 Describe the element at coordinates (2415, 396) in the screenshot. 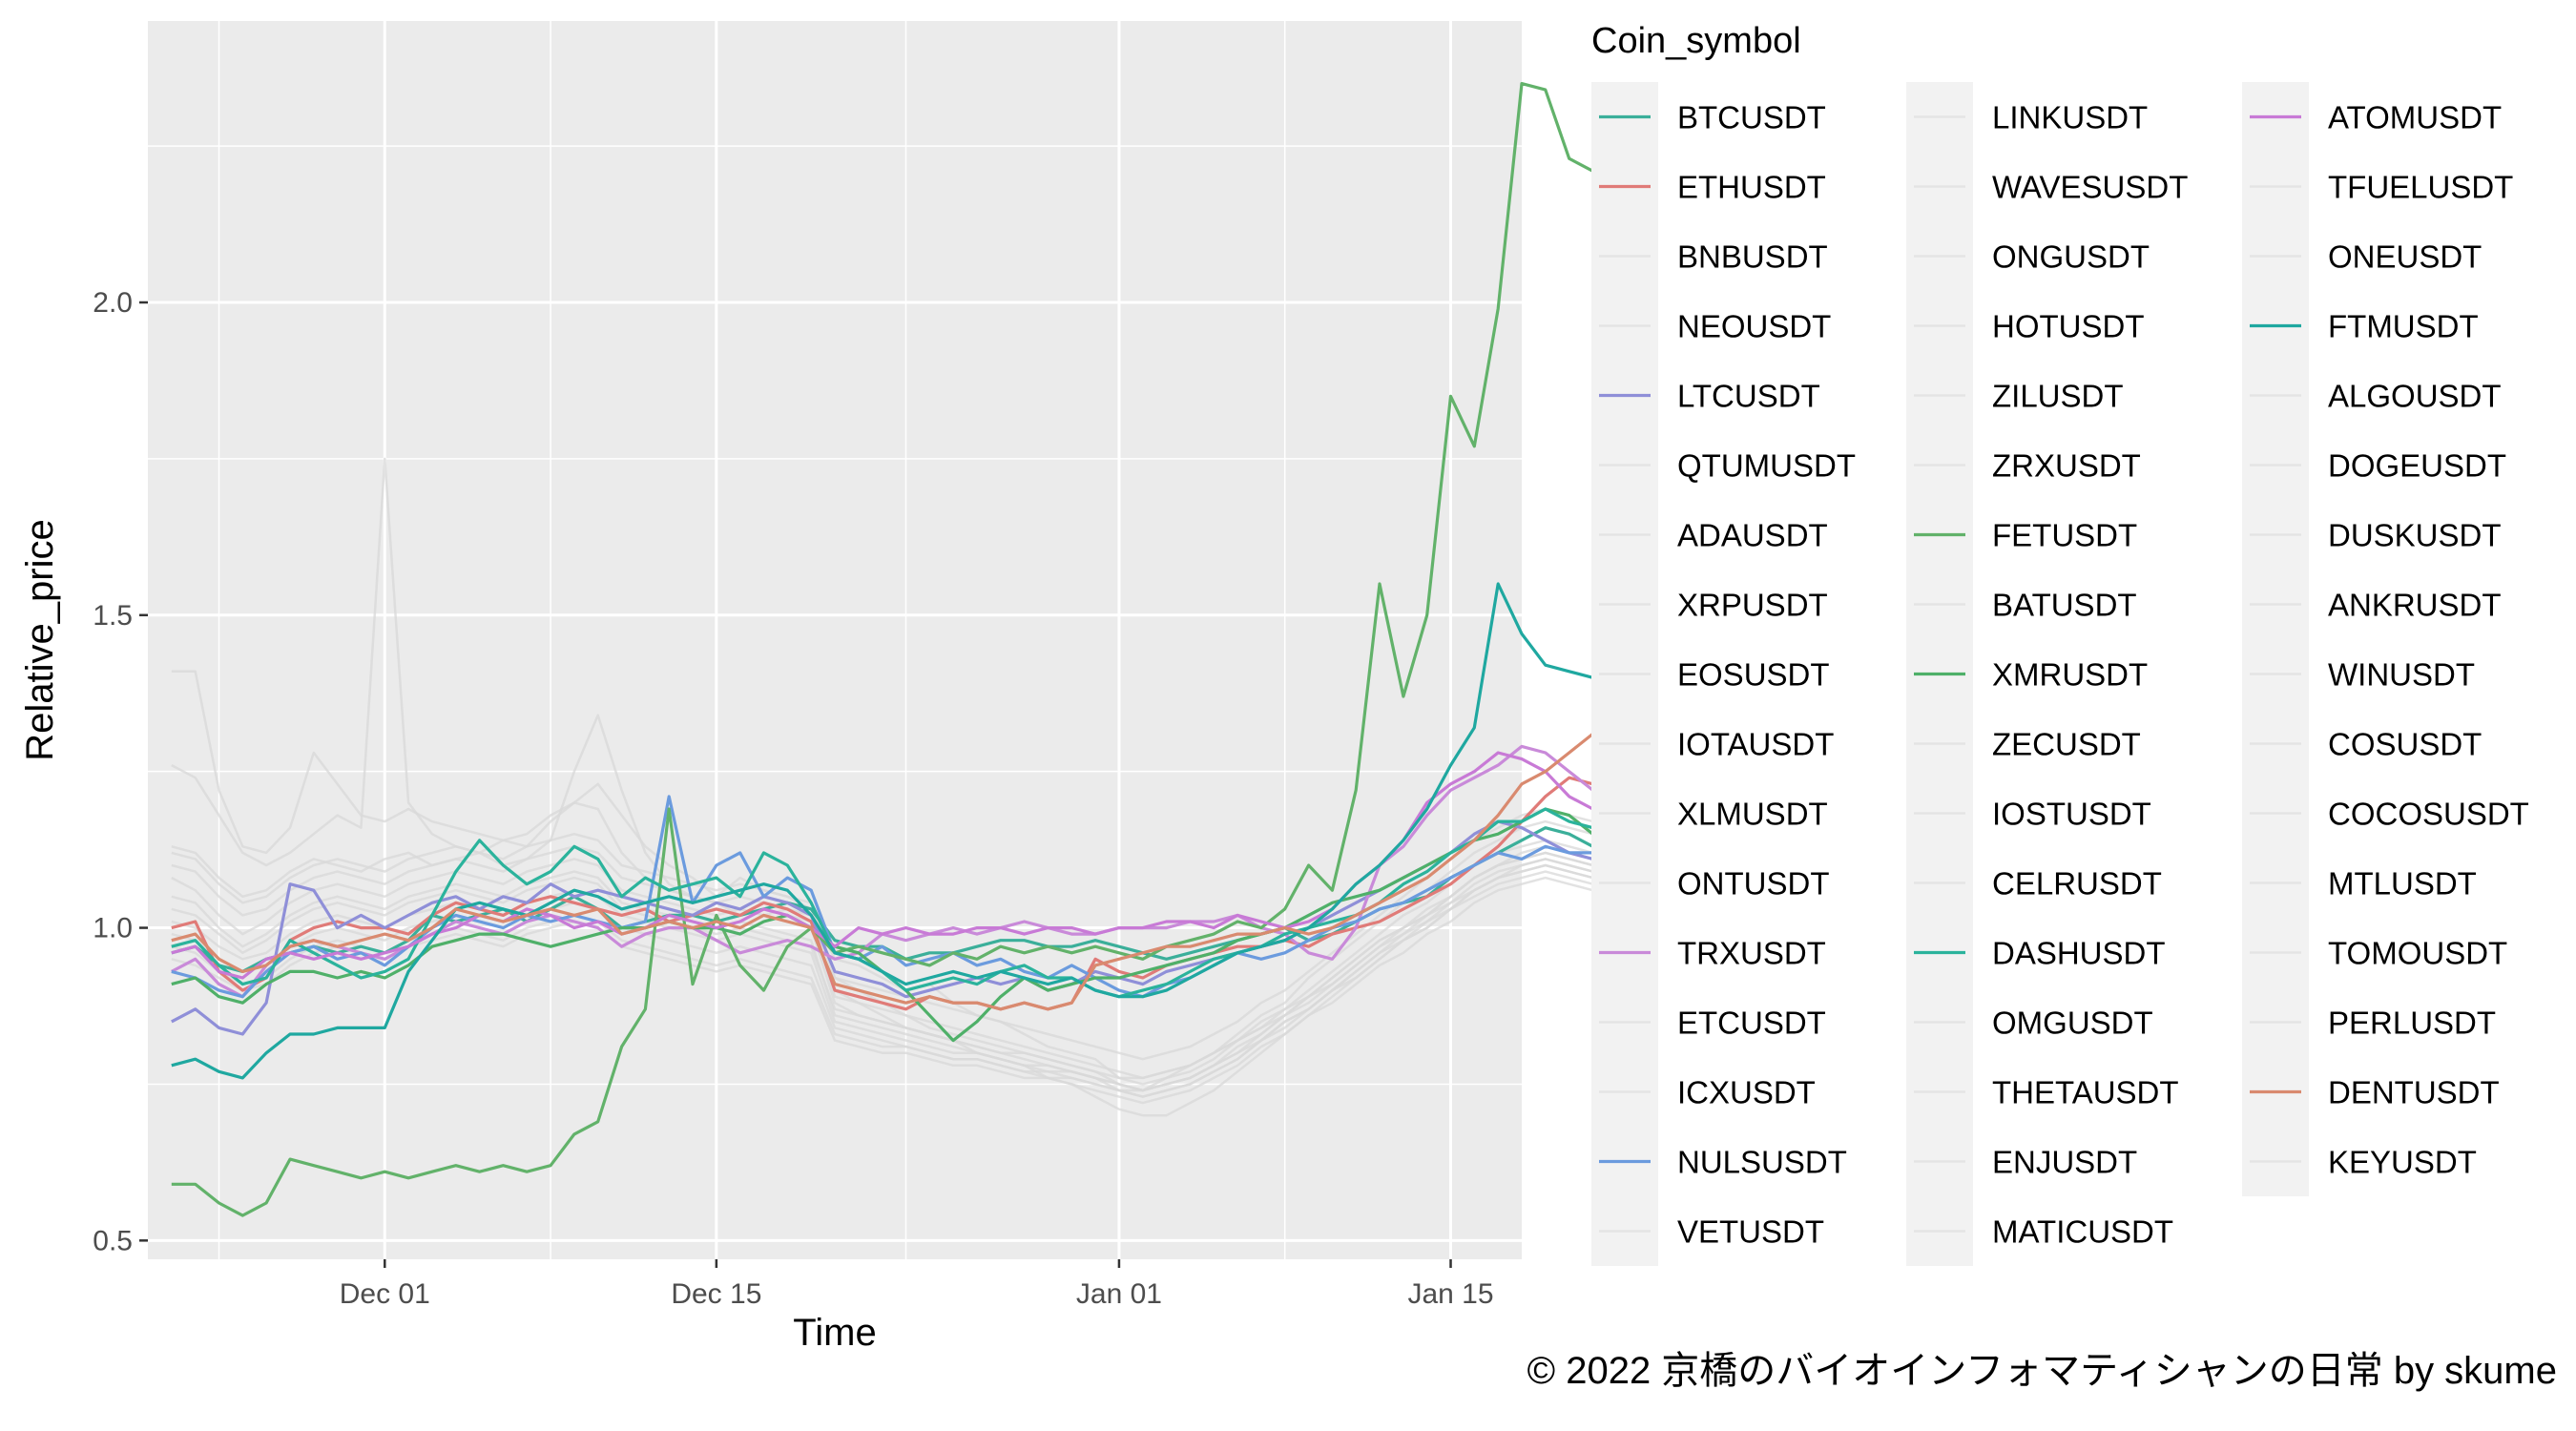

I see `legend-label-algousdt: ALGOUSDT` at that location.